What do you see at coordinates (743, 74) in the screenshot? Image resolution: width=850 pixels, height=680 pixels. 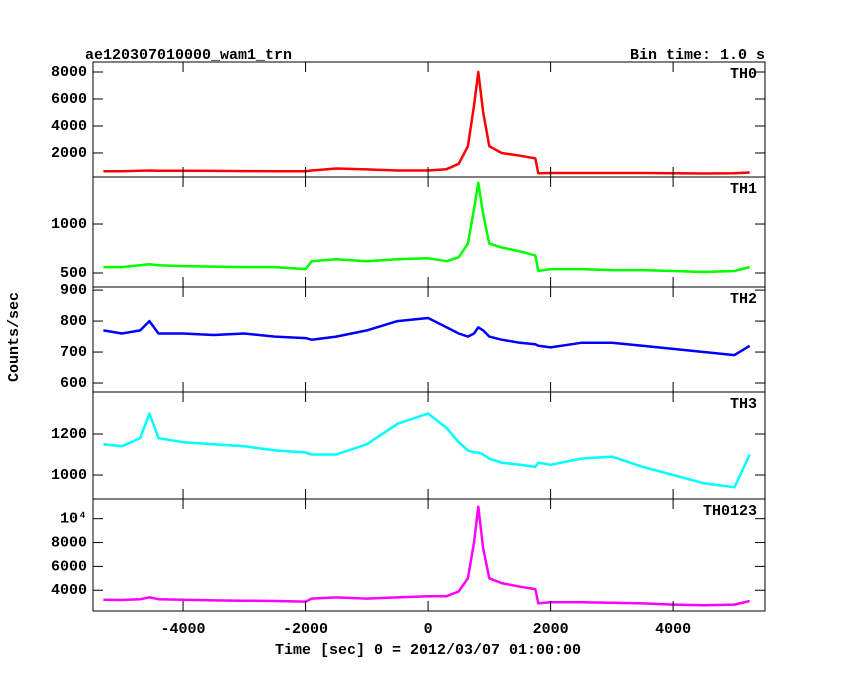 I see `panel-label: TH0` at bounding box center [743, 74].